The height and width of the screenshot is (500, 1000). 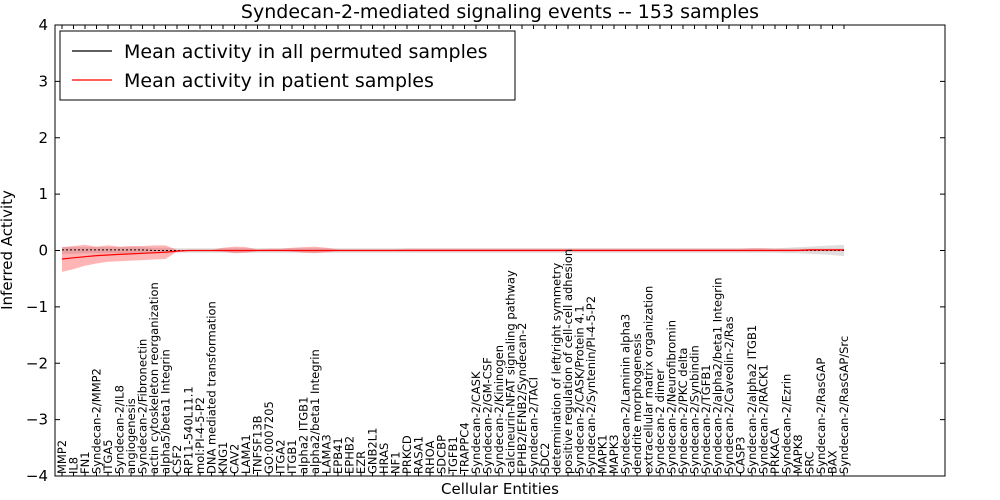 What do you see at coordinates (476, 422) in the screenshot?
I see `x-tick-label: Syndecan-2/CASK` at bounding box center [476, 422].